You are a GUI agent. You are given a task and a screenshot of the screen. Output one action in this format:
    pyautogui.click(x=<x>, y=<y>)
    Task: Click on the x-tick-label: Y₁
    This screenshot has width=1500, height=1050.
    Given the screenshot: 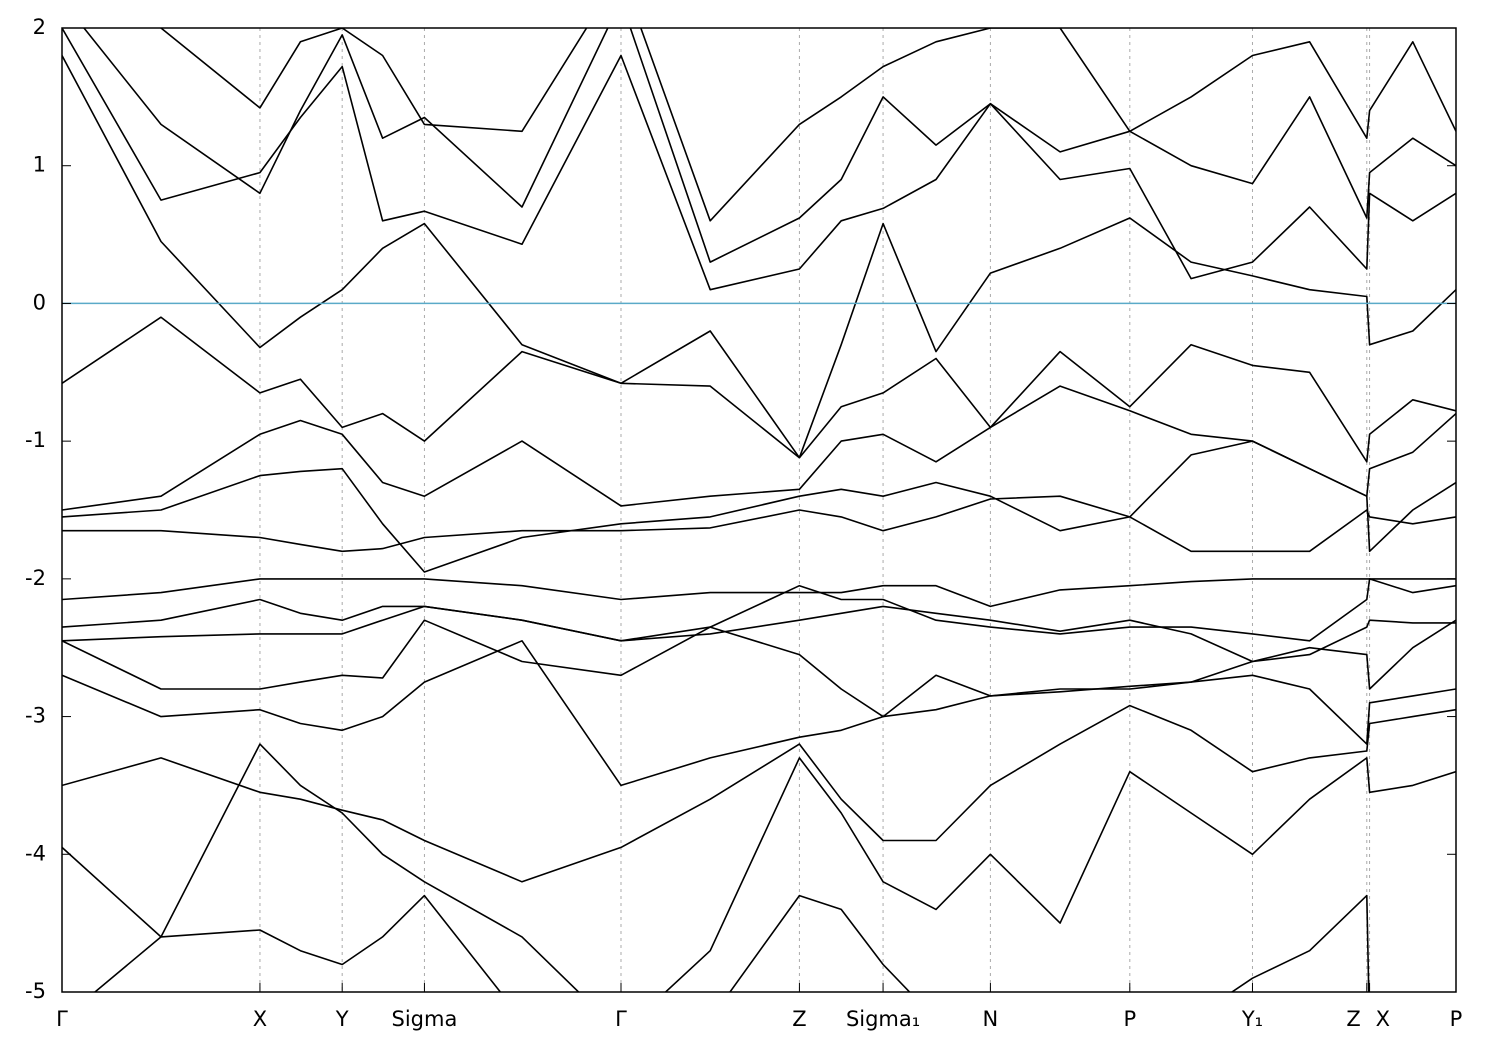 What is the action you would take?
    pyautogui.click(x=1252, y=1019)
    